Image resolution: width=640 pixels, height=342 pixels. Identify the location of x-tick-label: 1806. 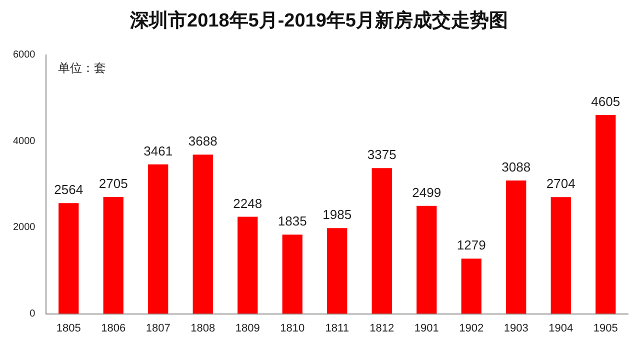
(113, 328).